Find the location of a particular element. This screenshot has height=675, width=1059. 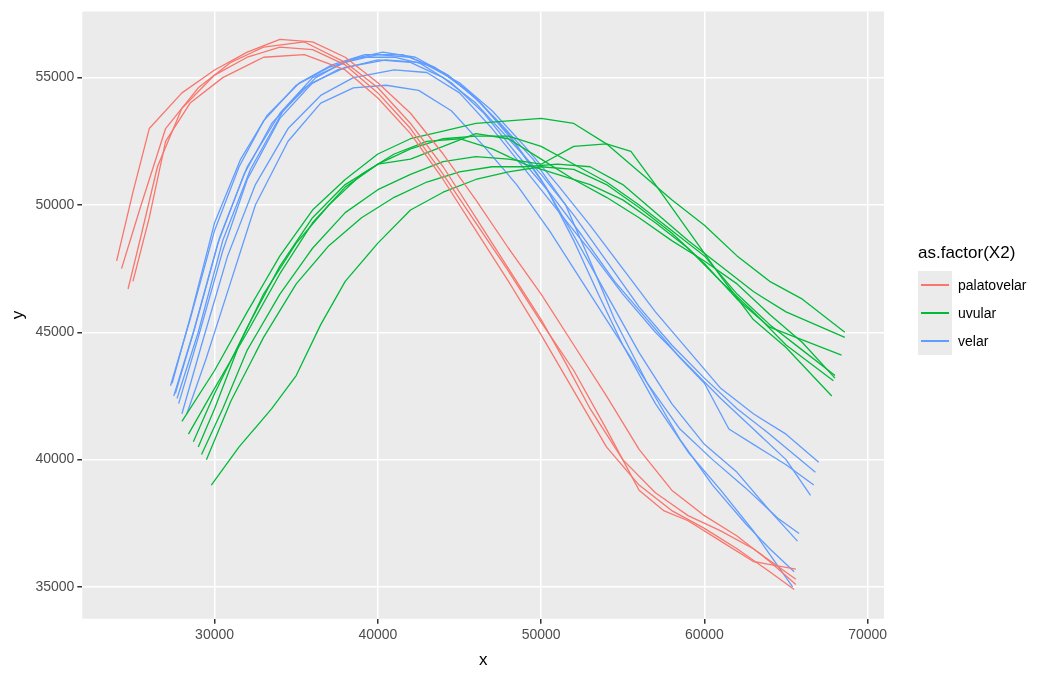

x-tick-label: 40000 is located at coordinates (378, 634).